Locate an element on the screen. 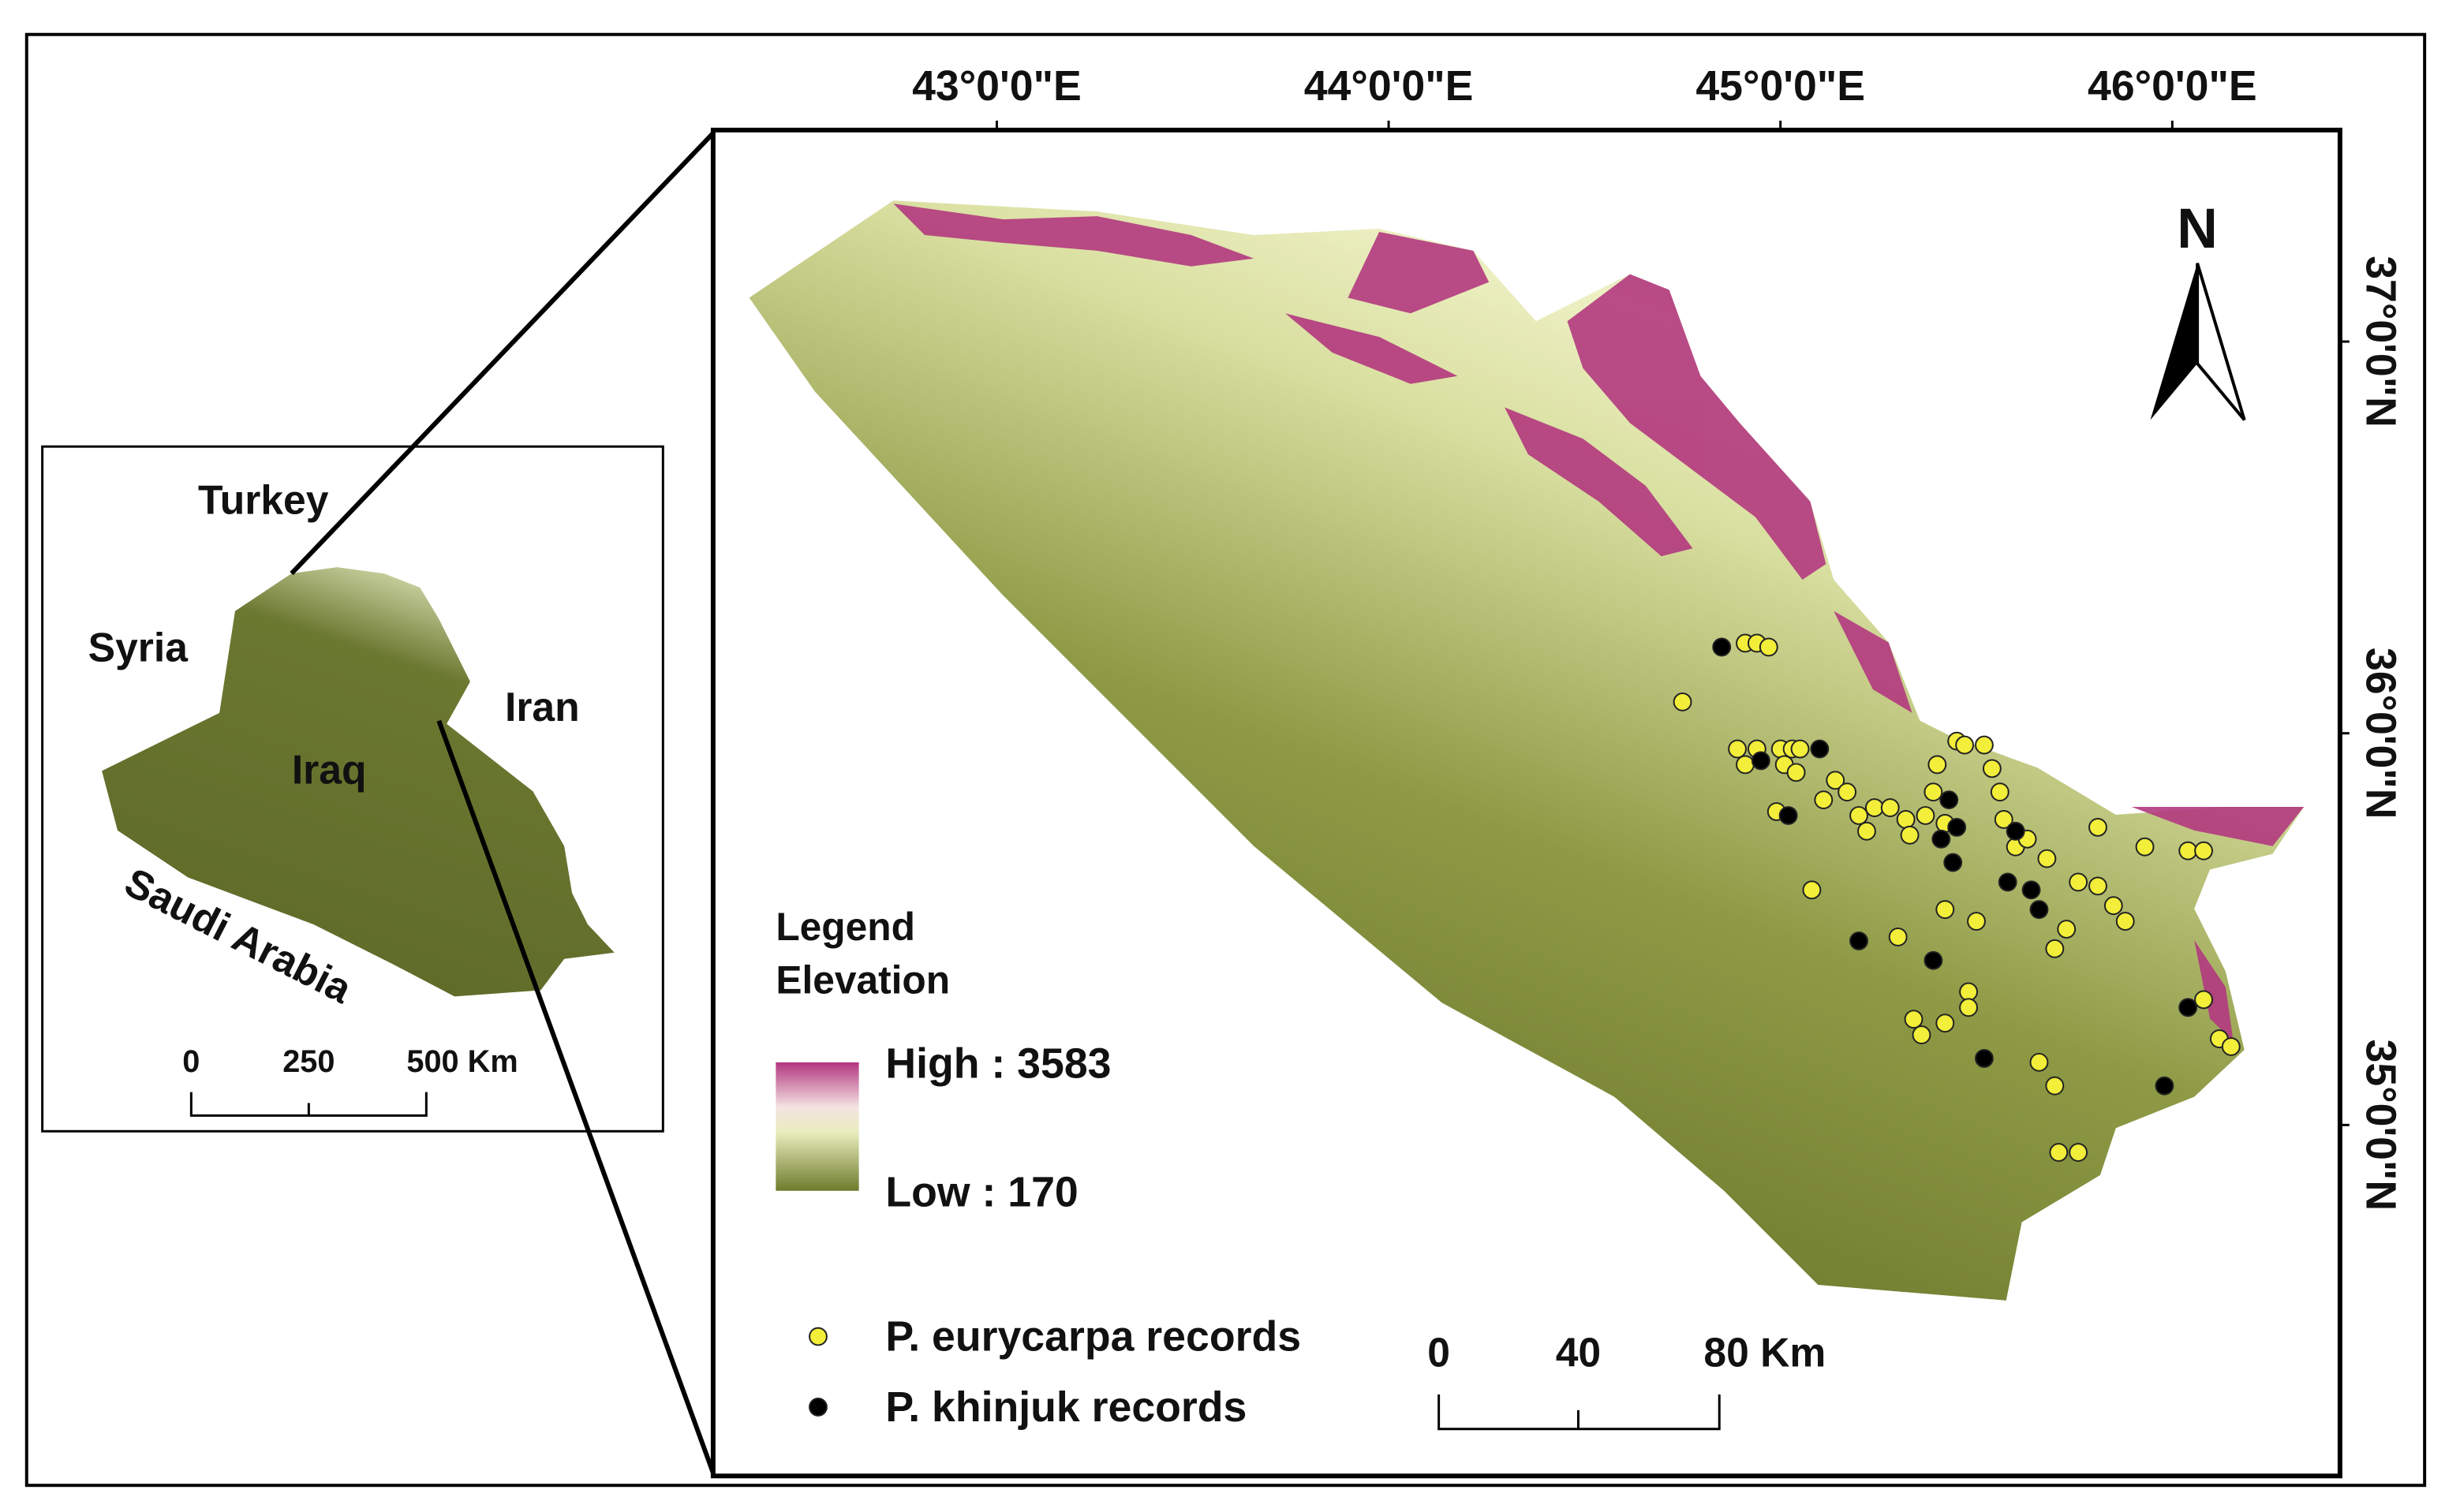 The image size is (2445, 1512). records is located at coordinates (1957, 898).